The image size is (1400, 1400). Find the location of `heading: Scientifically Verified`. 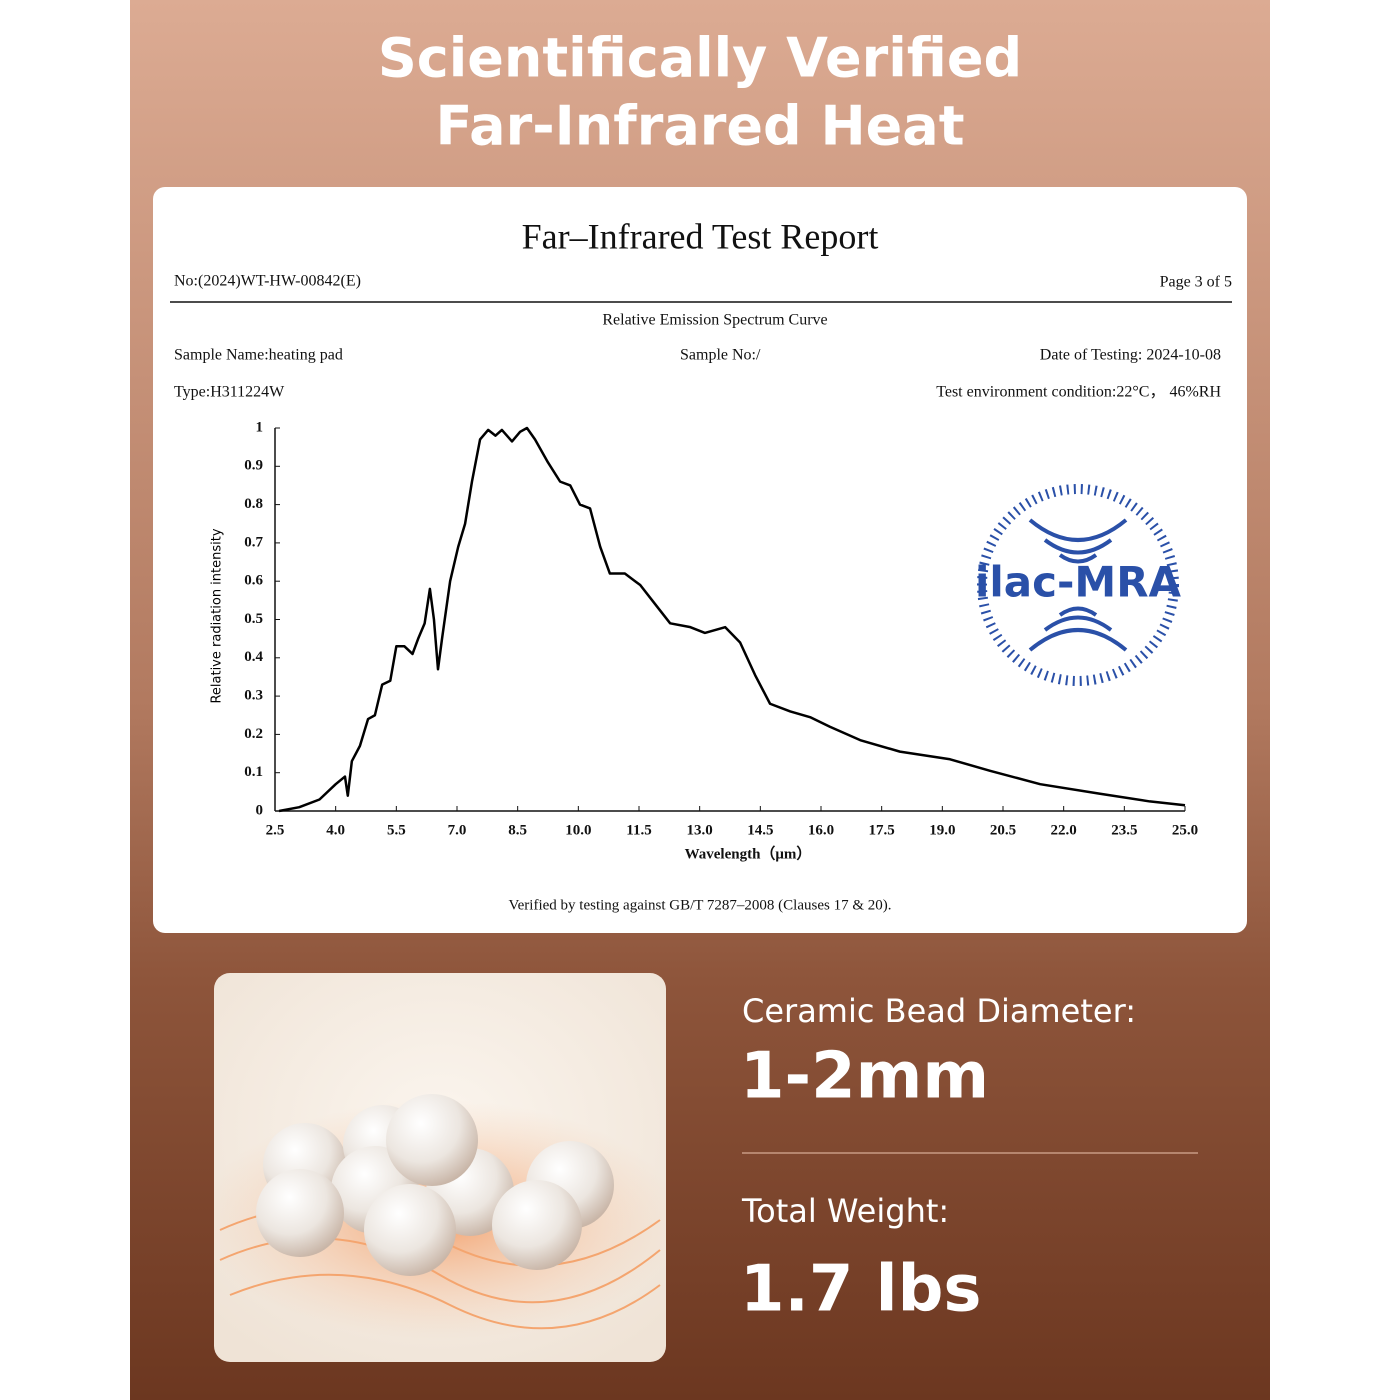

heading: Scientifically Verified is located at coordinates (700, 58).